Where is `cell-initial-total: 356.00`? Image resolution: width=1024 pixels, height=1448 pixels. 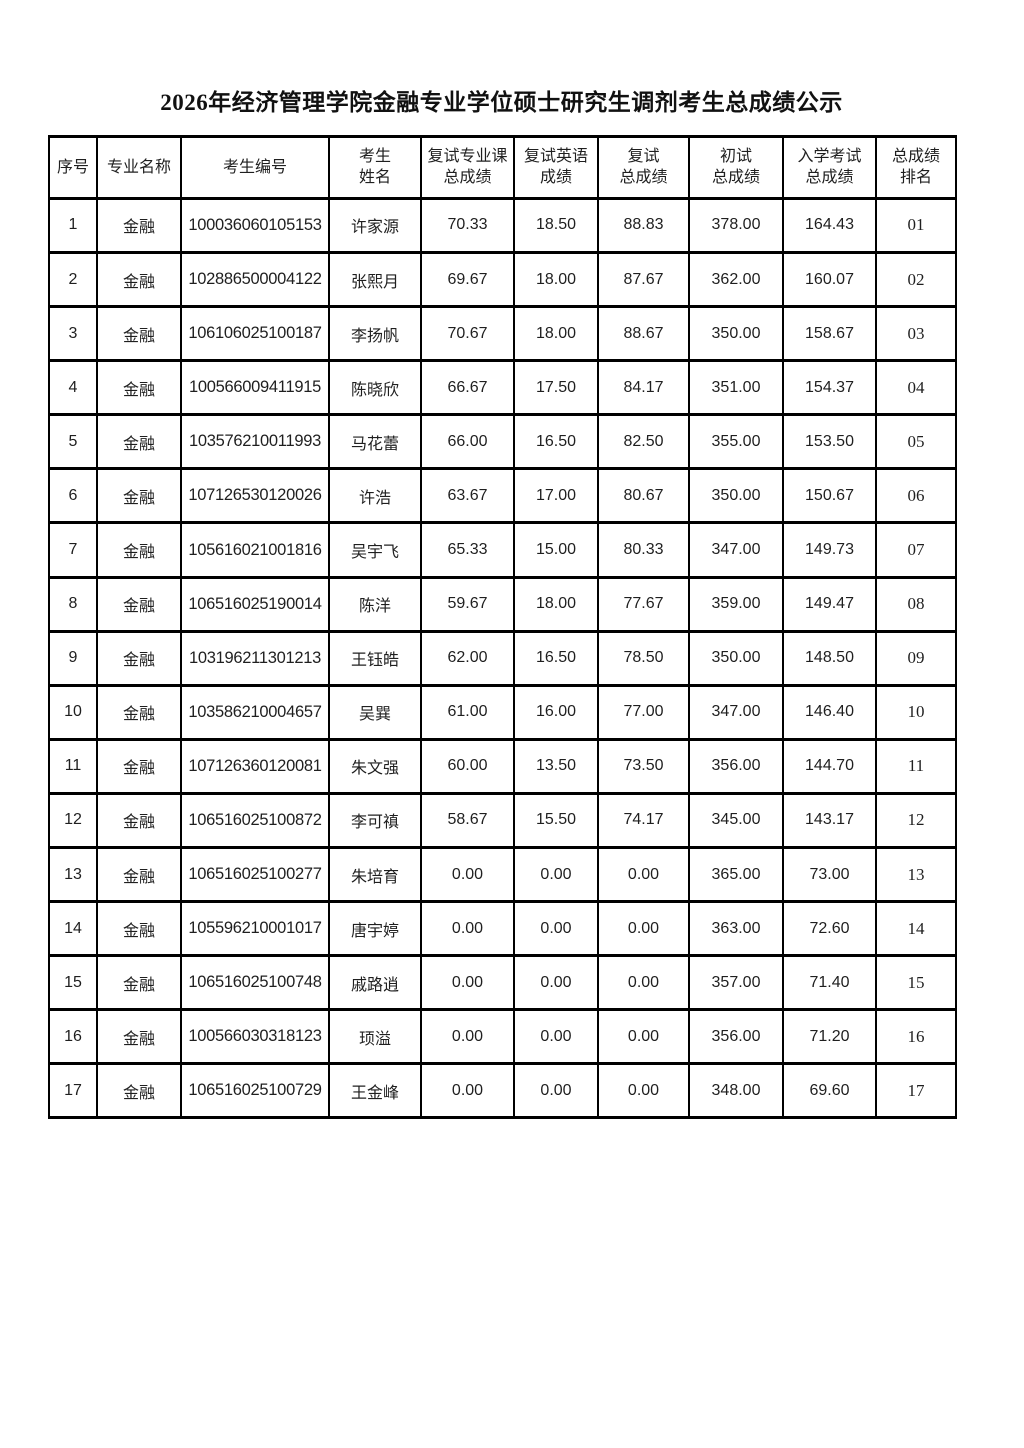 cell-initial-total: 356.00 is located at coordinates (736, 766).